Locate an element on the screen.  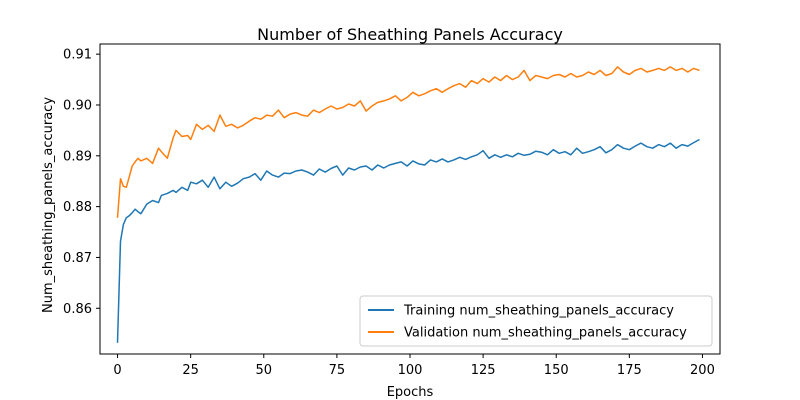
y-tick-label: 0.89 is located at coordinates (77, 156).